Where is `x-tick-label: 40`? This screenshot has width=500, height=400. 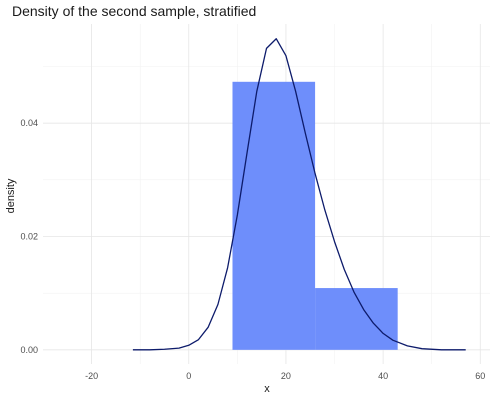
x-tick-label: 40 is located at coordinates (383, 376).